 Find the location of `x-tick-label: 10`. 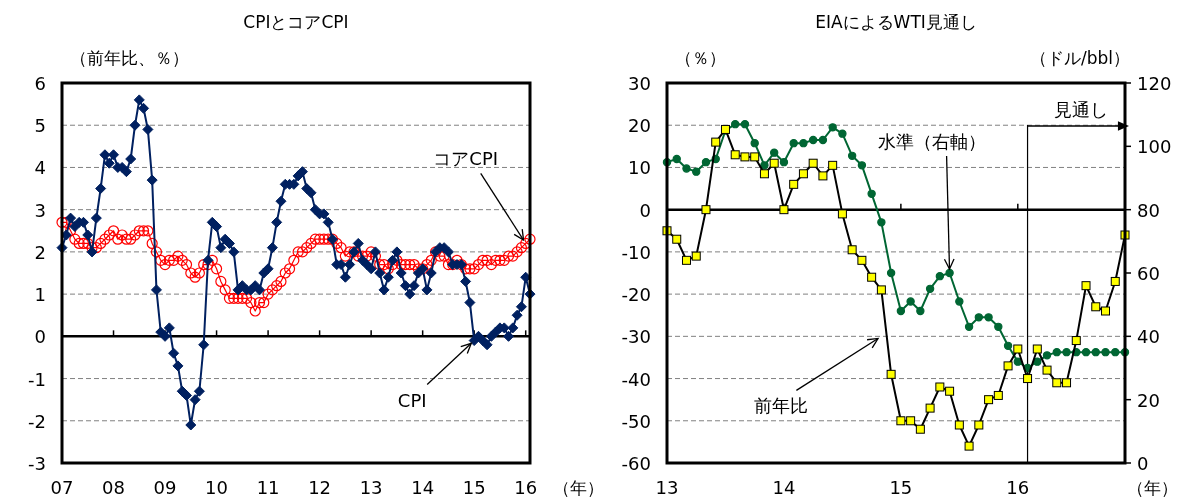

x-tick-label: 10 is located at coordinates (217, 487).